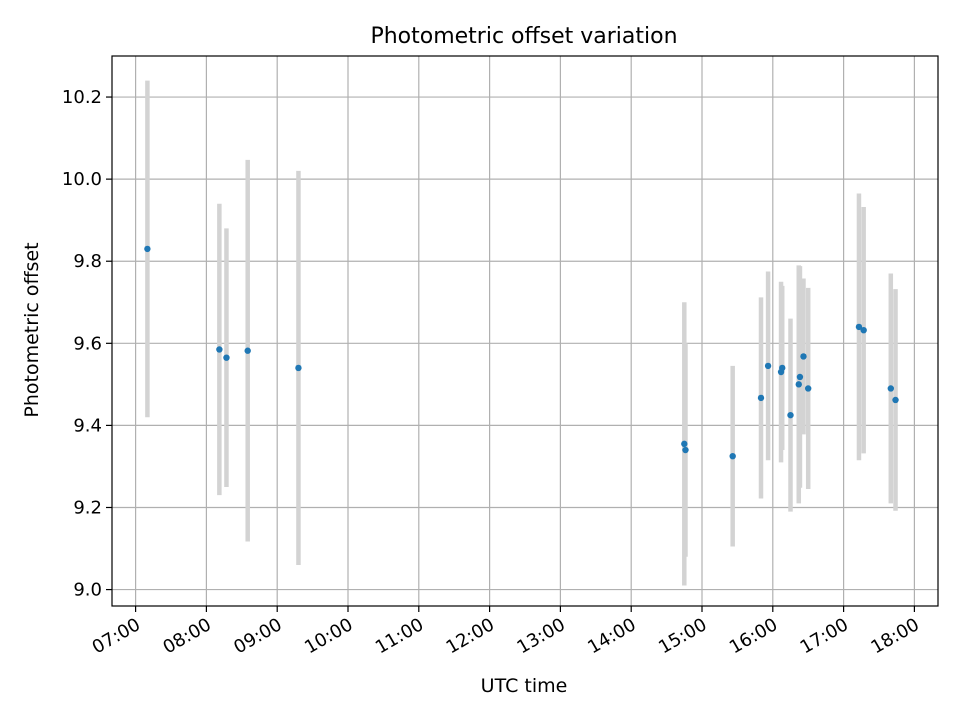 The width and height of the screenshot is (960, 720). What do you see at coordinates (524, 686) in the screenshot?
I see `x-axis-label: UTC time` at bounding box center [524, 686].